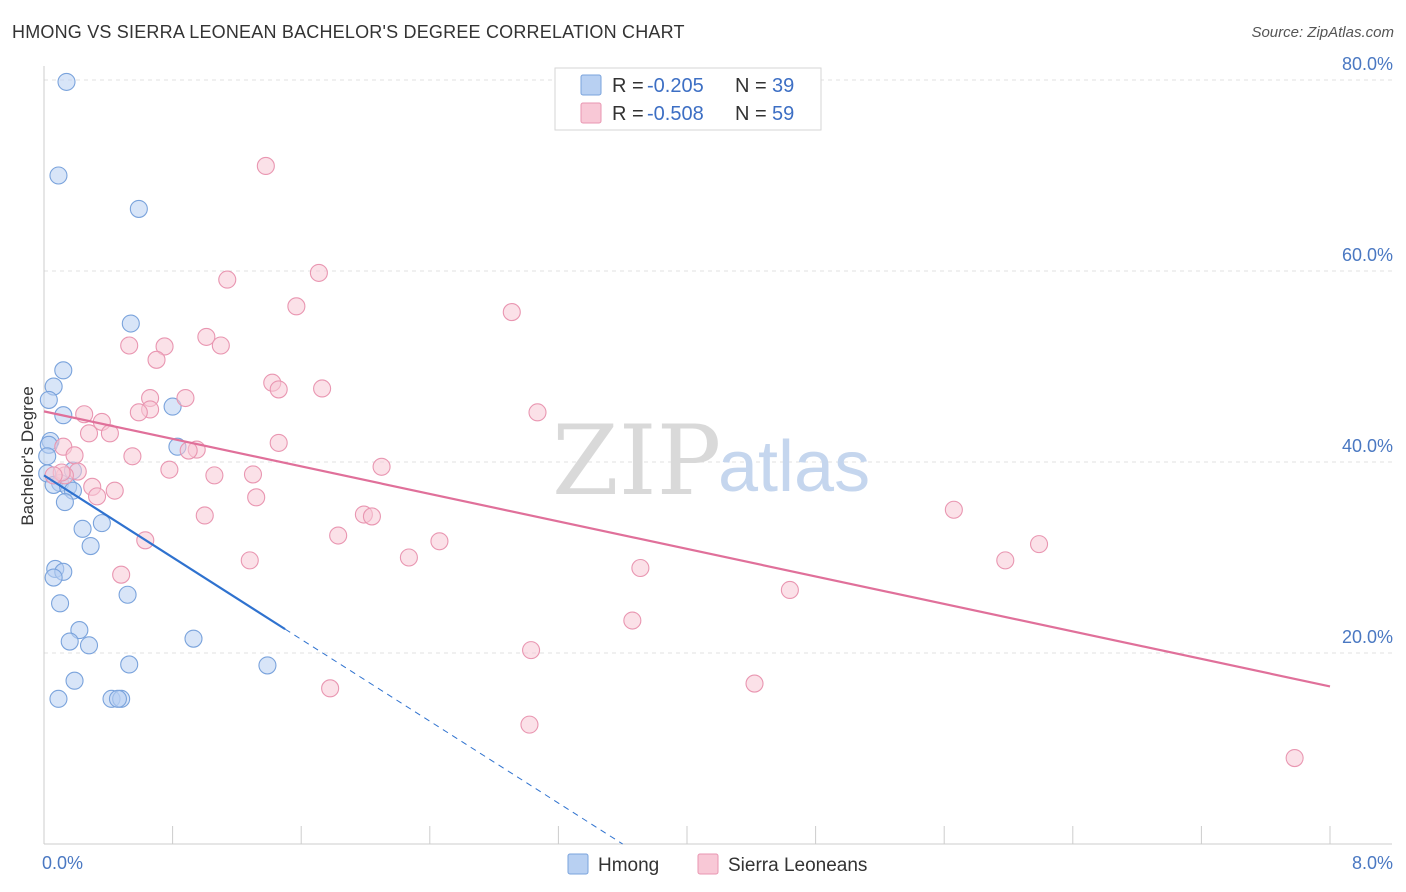 The height and width of the screenshot is (892, 1406). What do you see at coordinates (1367, 446) in the screenshot?
I see `y-tick-label-40: 40.0%` at bounding box center [1367, 446].